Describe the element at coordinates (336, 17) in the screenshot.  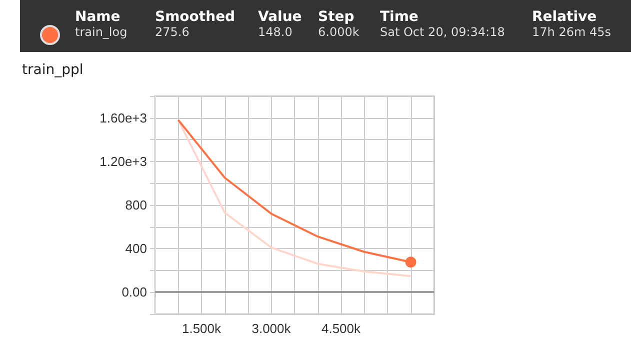
I see `text: Step` at that location.